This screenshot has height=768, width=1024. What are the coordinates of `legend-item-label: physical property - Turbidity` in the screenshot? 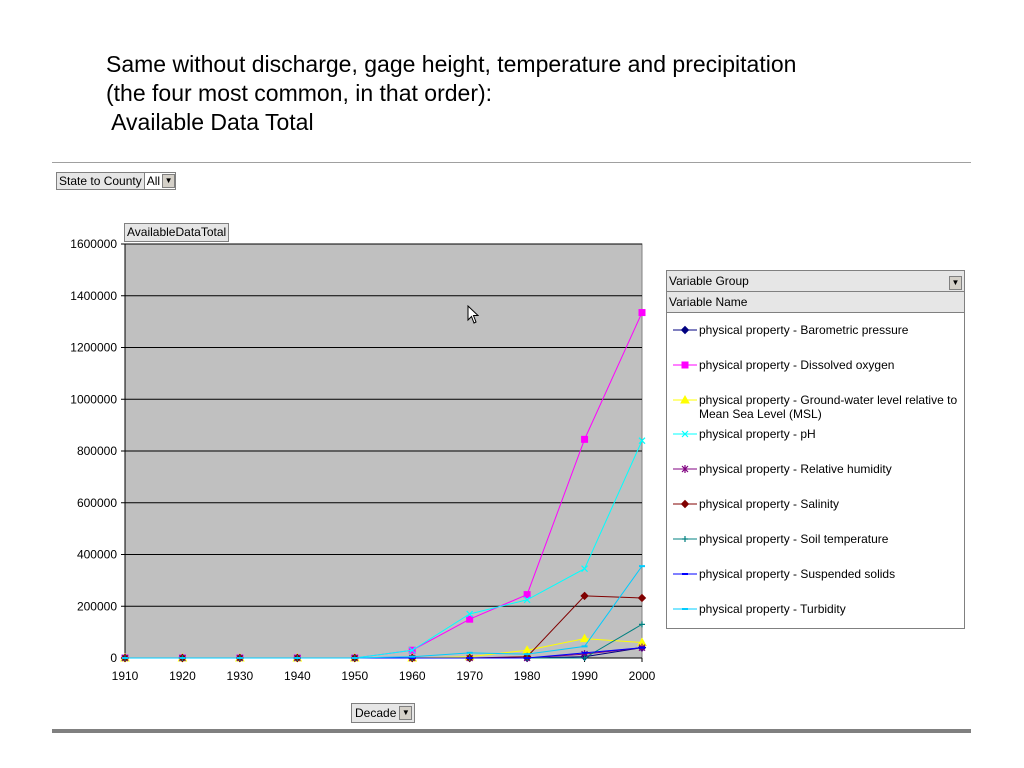 It's located at (772, 609).